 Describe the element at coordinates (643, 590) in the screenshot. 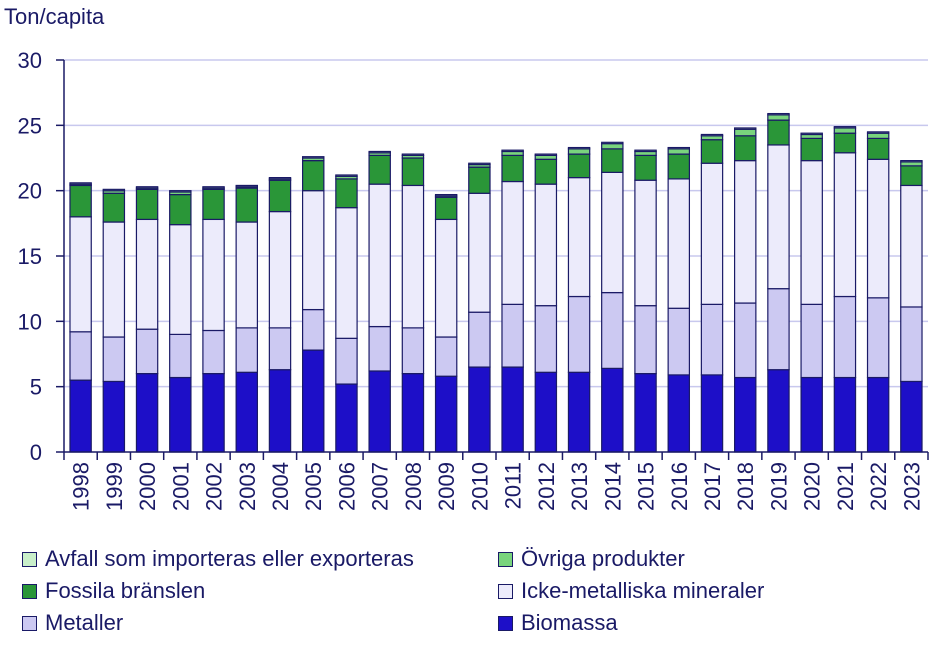

I see `legend-label: Icke-metalliska mineraler` at that location.